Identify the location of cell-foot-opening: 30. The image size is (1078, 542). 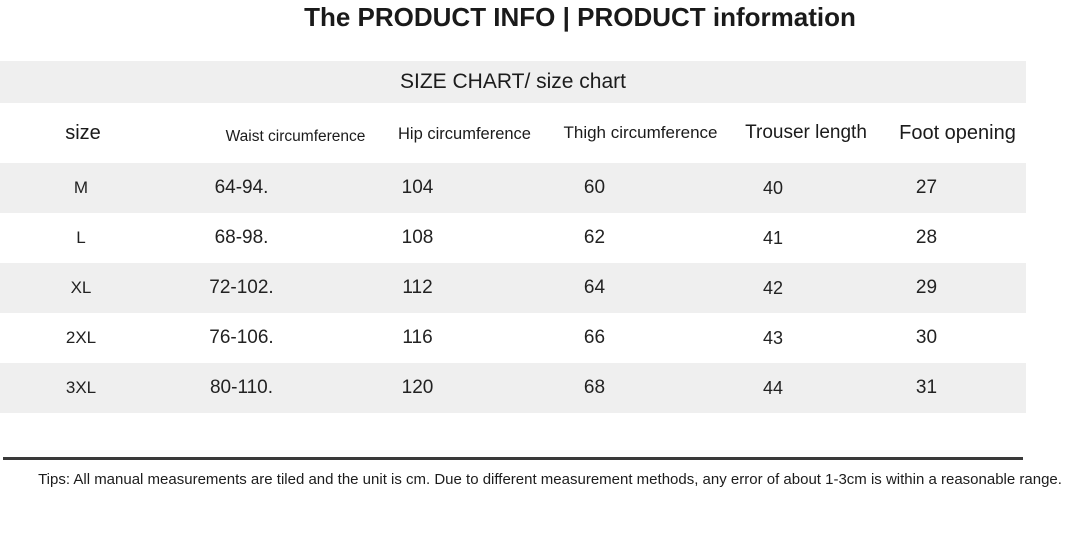
(926, 337).